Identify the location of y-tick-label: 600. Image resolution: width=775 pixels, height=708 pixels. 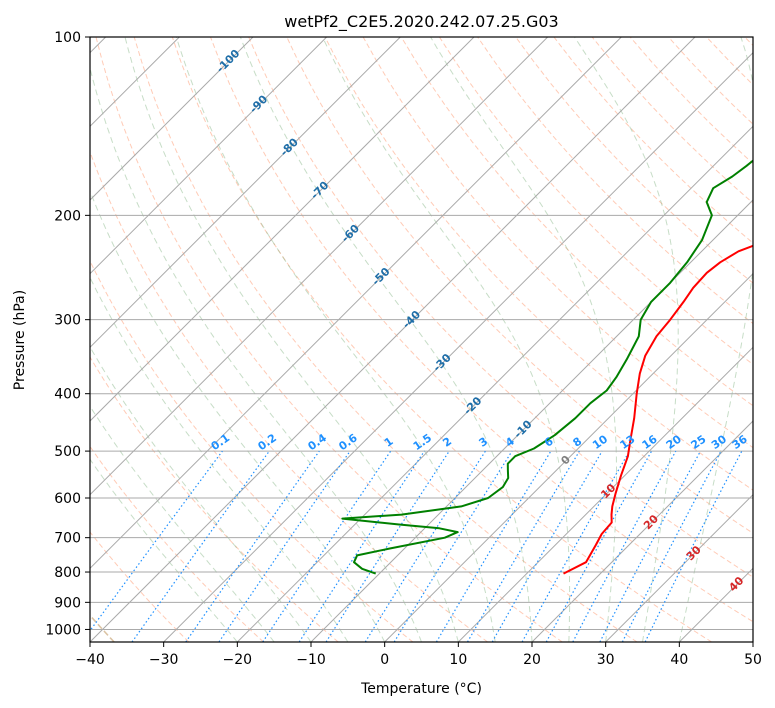
(67, 499).